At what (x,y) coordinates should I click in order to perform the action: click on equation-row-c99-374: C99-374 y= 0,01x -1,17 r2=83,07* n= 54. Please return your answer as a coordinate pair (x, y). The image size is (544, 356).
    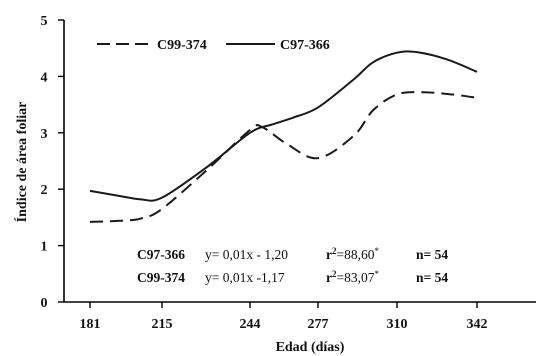
    Looking at the image, I should click on (292, 275).